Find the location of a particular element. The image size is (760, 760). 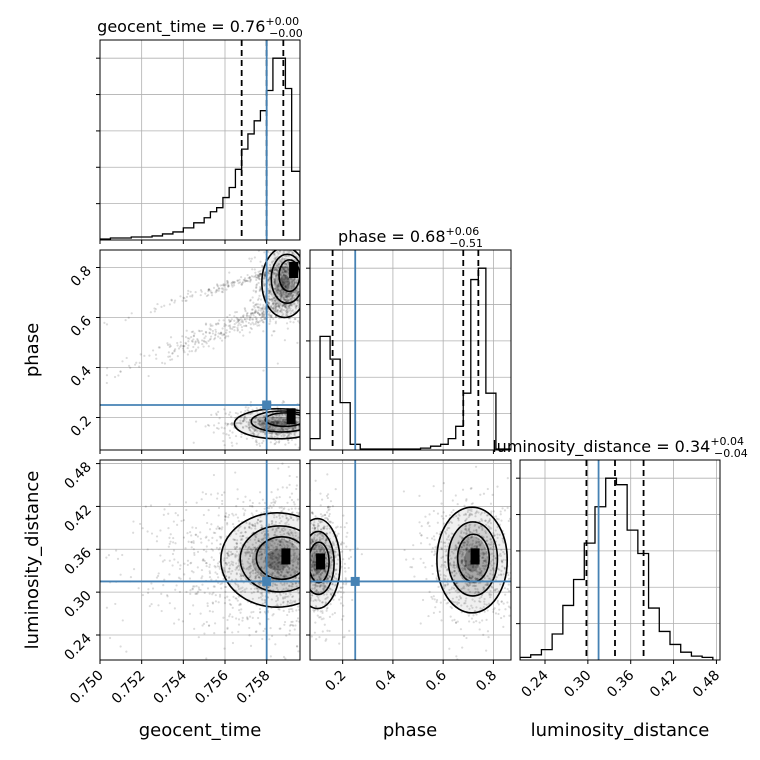

panel-frame is located at coordinates (410, 350).